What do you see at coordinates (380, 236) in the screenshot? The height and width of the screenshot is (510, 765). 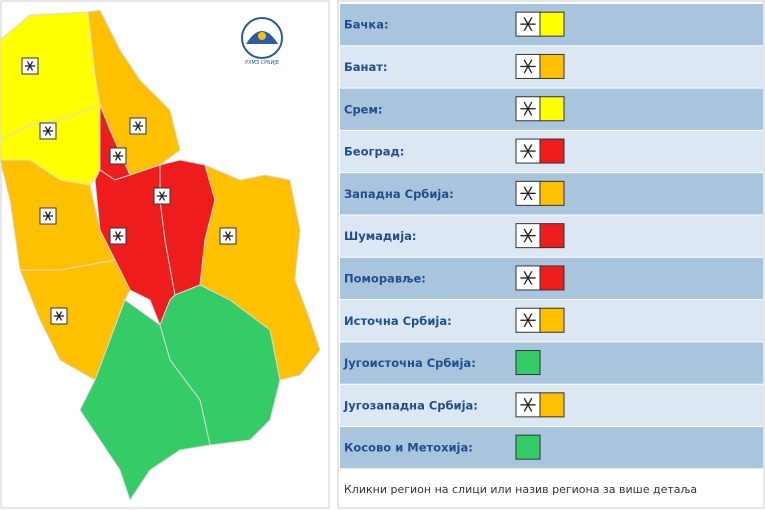 I see `region-name: Шумадија:` at bounding box center [380, 236].